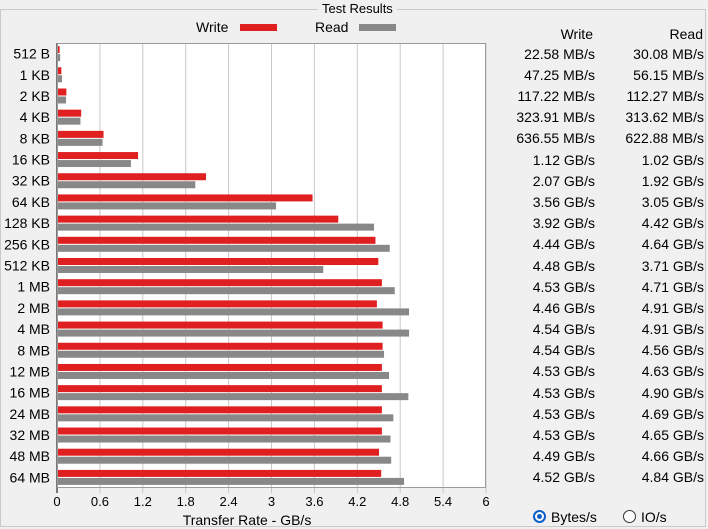 Image resolution: width=708 pixels, height=529 pixels. Describe the element at coordinates (672, 286) in the screenshot. I see `read-rate-value: 4.71 GB/s` at that location.